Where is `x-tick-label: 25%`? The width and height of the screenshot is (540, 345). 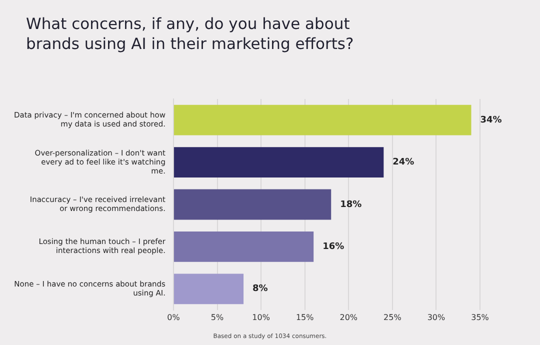 x-tick-label: 25% is located at coordinates (393, 317).